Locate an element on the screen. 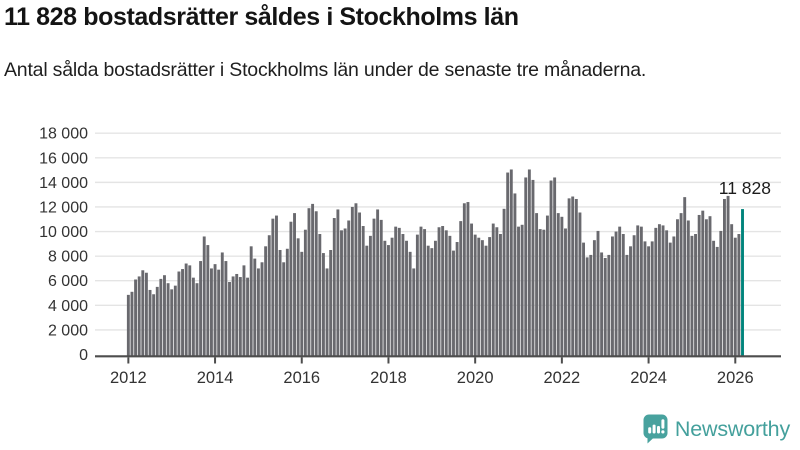  x-axis-label: 2024 is located at coordinates (648, 378).